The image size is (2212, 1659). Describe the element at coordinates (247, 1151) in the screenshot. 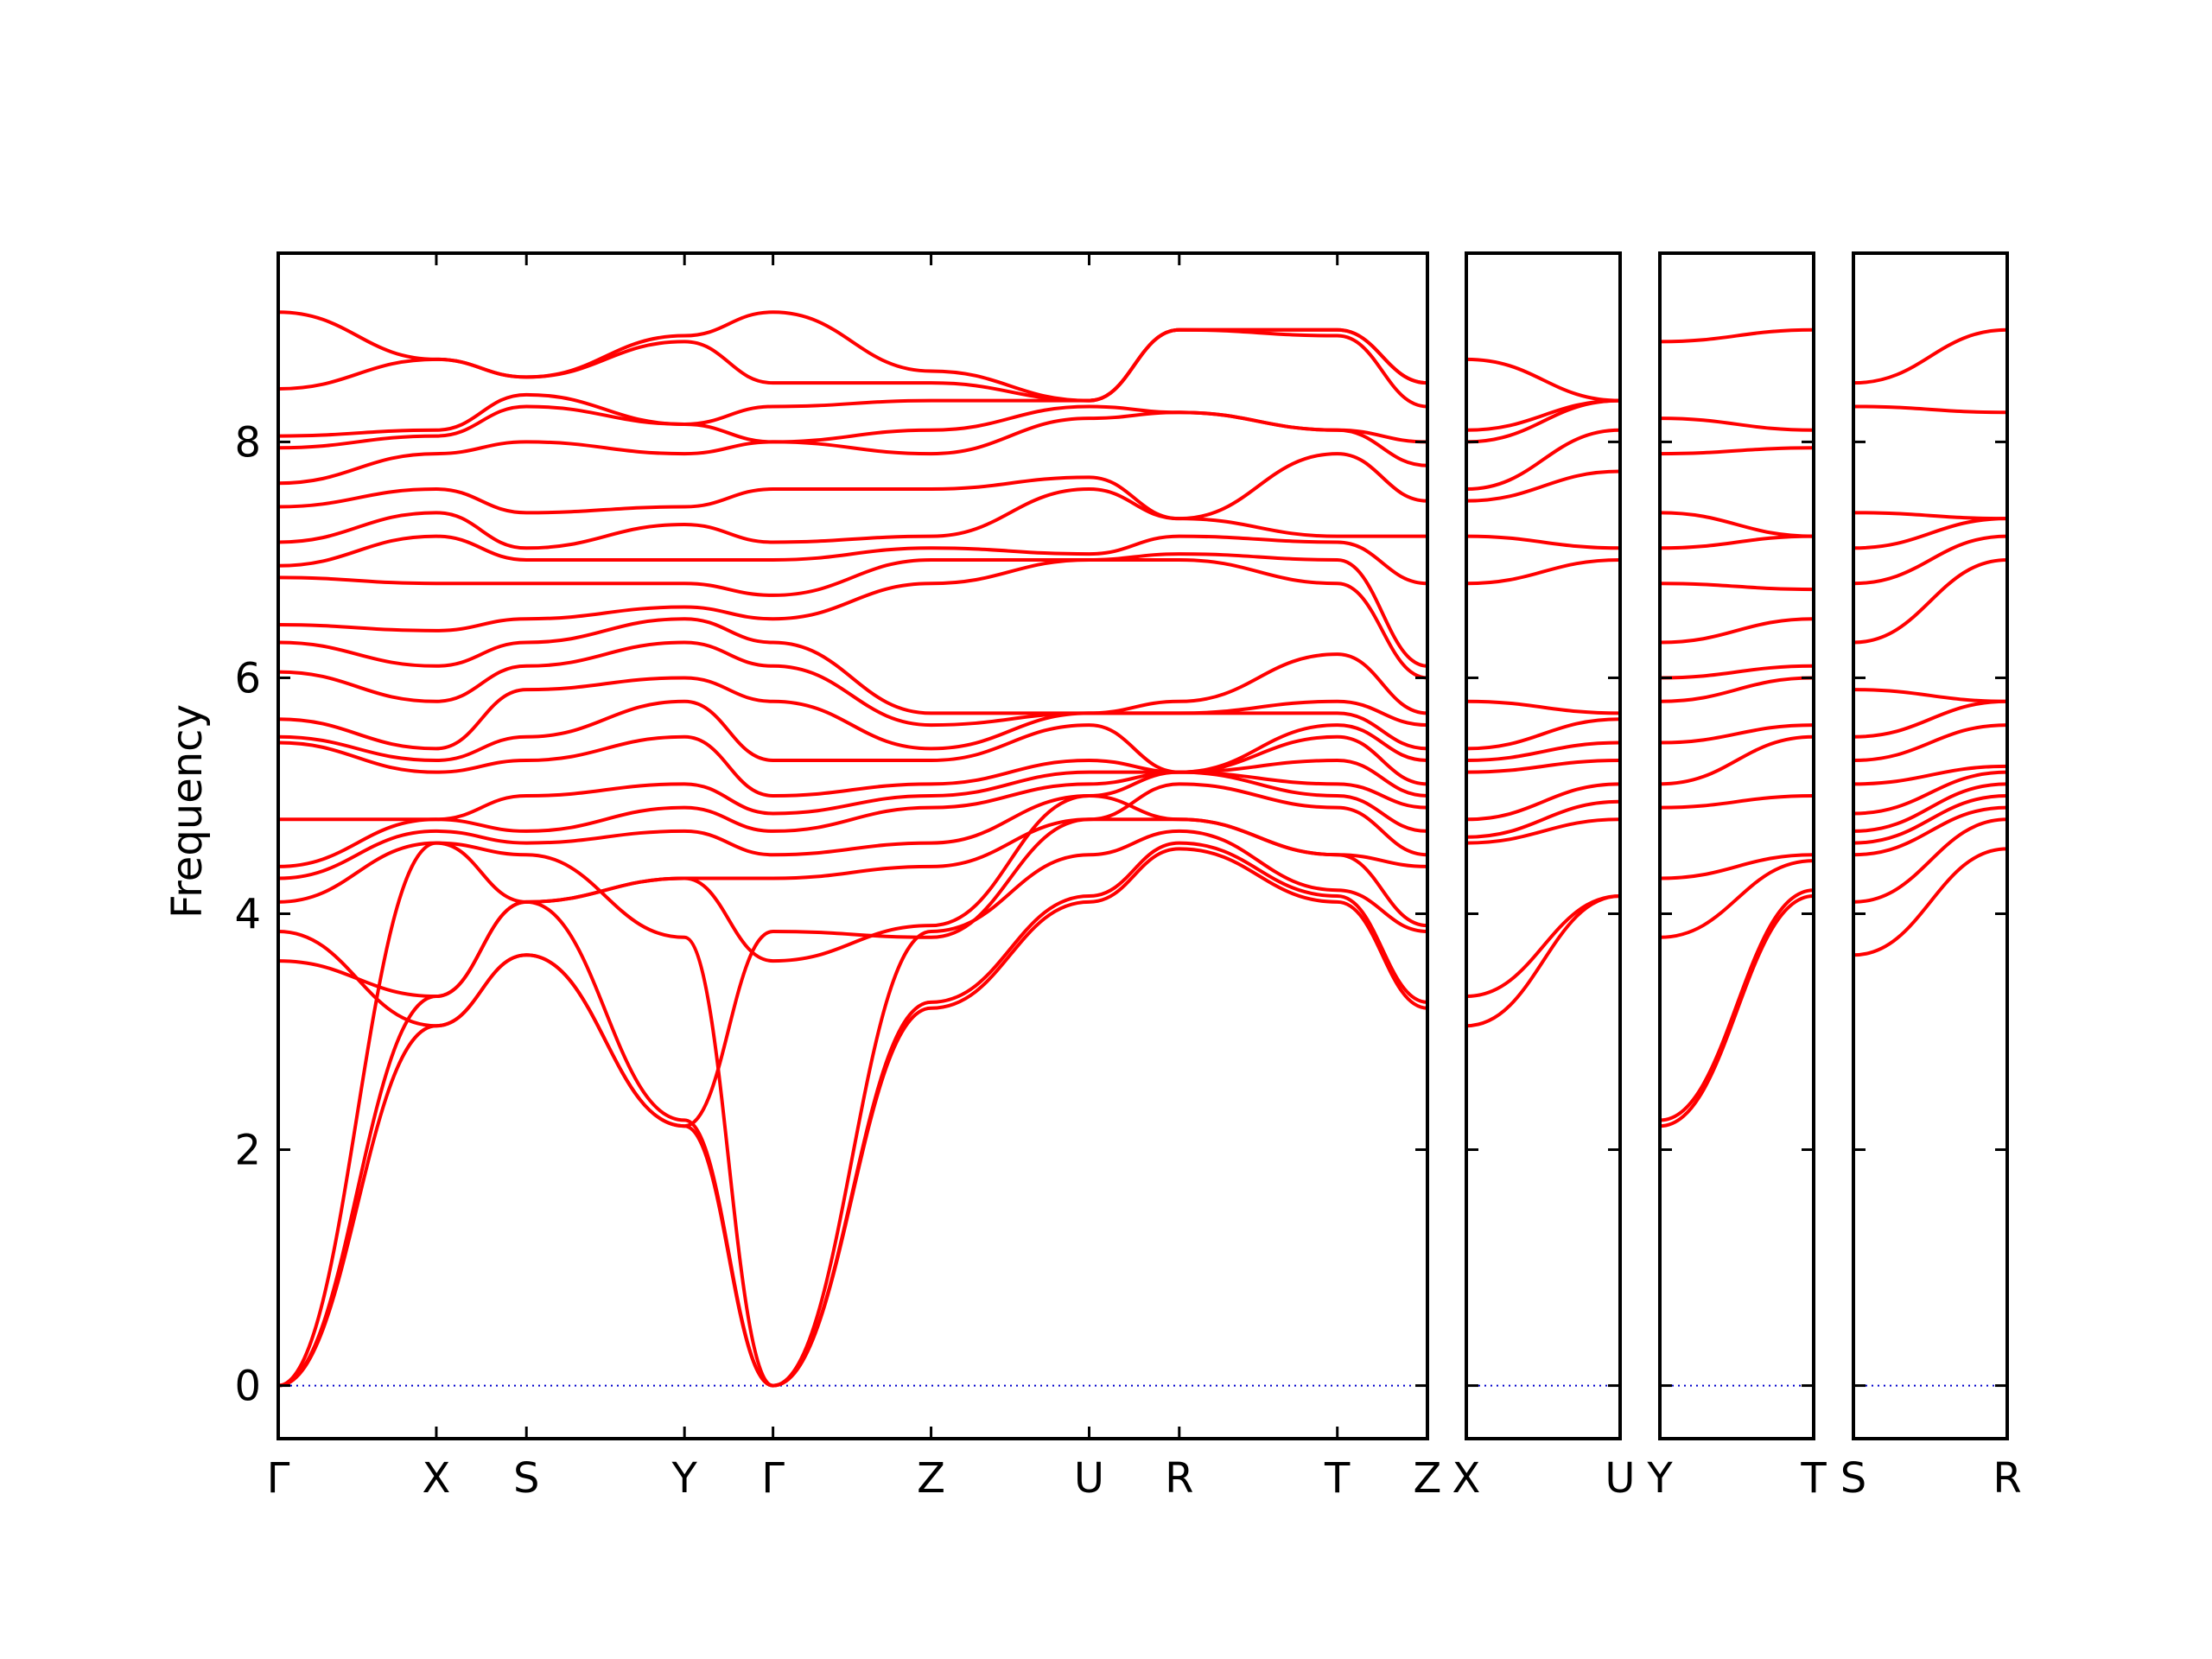

I see `ytick-label: 2` at that location.